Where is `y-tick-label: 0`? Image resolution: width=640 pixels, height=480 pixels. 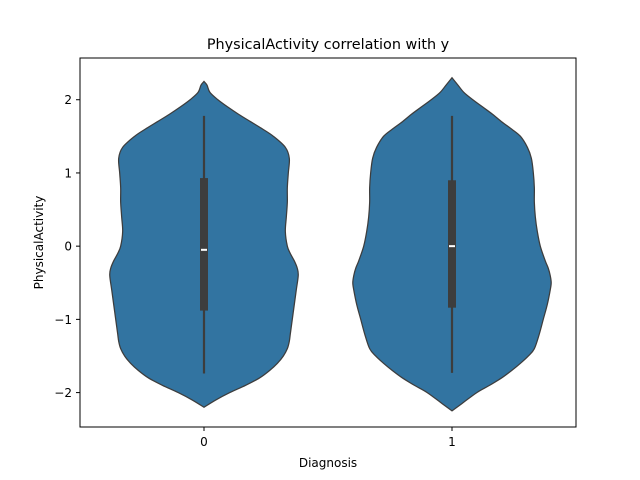 y-tick-label: 0 is located at coordinates (68, 247).